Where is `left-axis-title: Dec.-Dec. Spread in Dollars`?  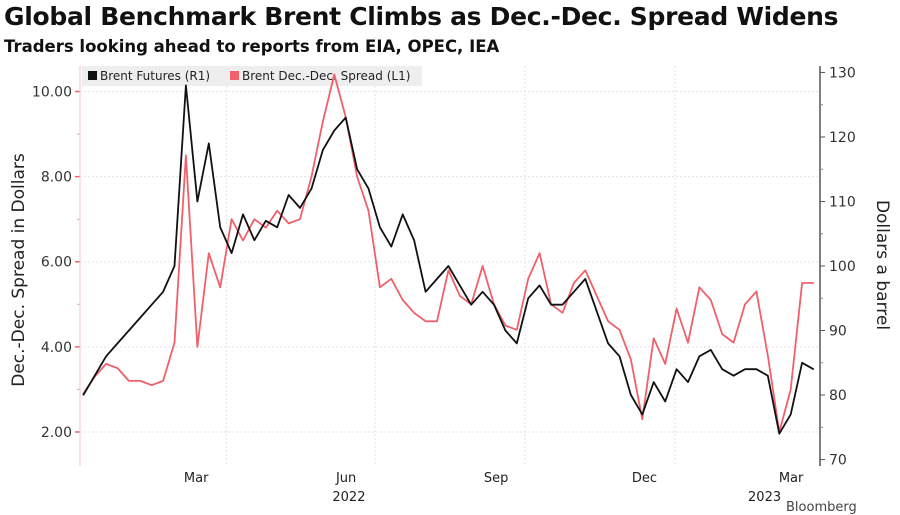 left-axis-title: Dec.-Dec. Spread in Dollars is located at coordinates (19, 270).